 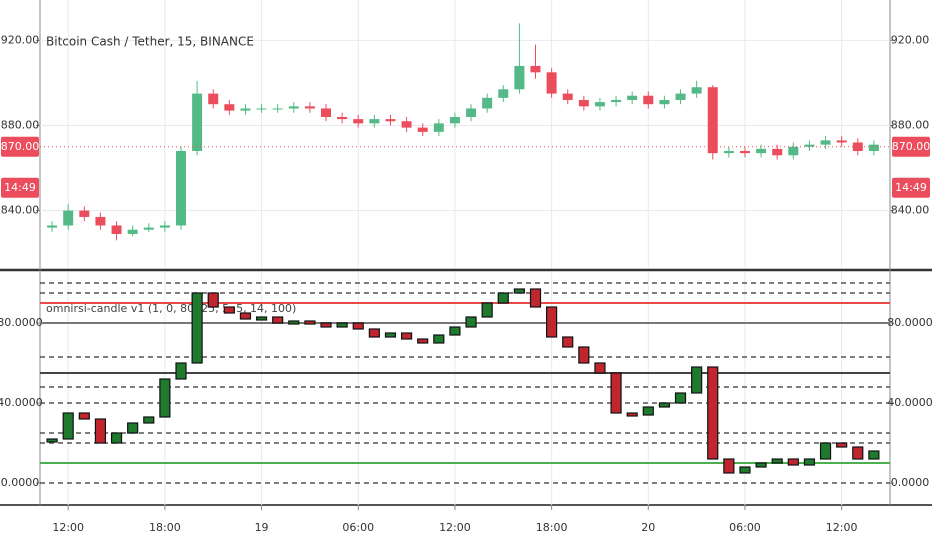 I want to click on x-tick-label: 18:00, so click(x=552, y=527).